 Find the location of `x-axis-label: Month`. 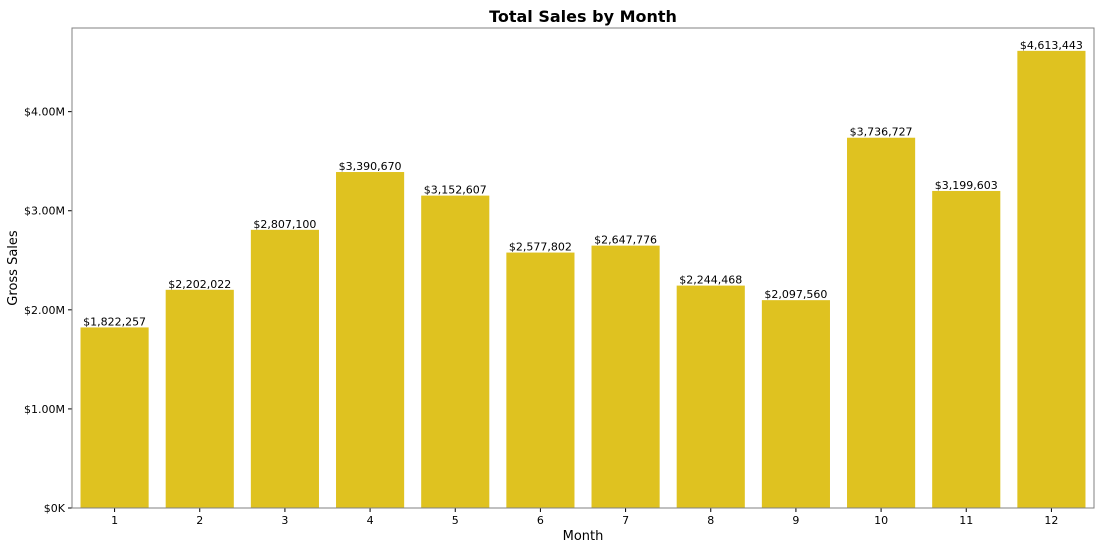

x-axis-label: Month is located at coordinates (583, 536).